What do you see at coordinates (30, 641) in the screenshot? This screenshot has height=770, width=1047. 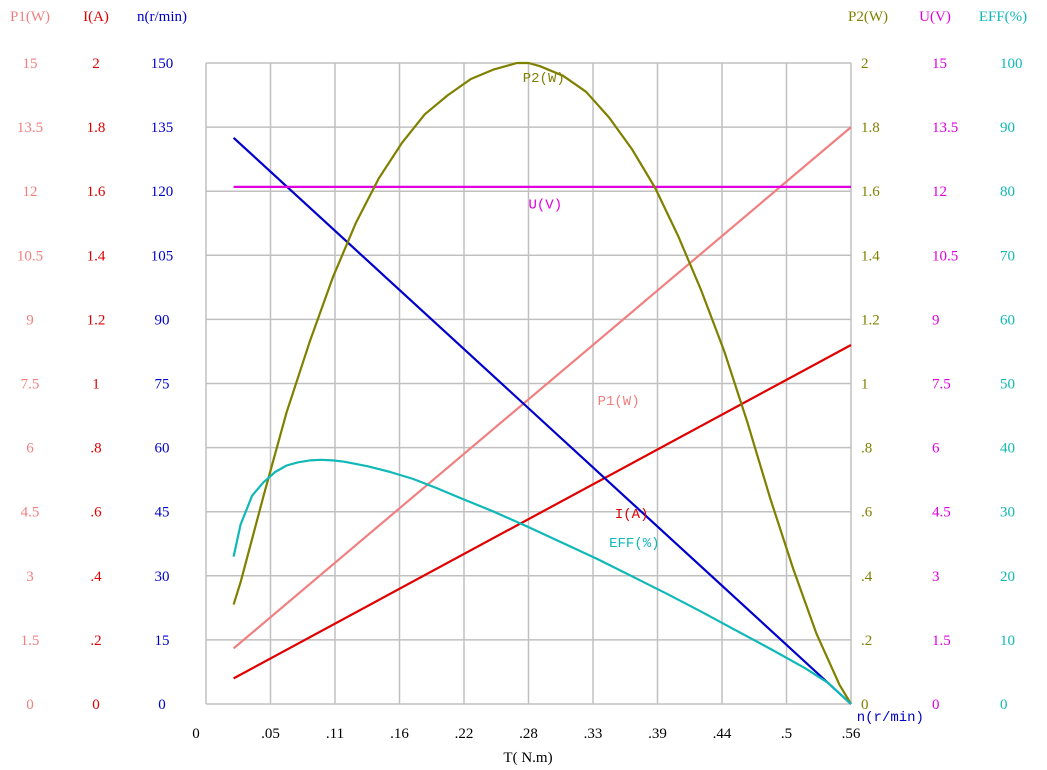 I see `tick-label-p1: 1.5` at bounding box center [30, 641].